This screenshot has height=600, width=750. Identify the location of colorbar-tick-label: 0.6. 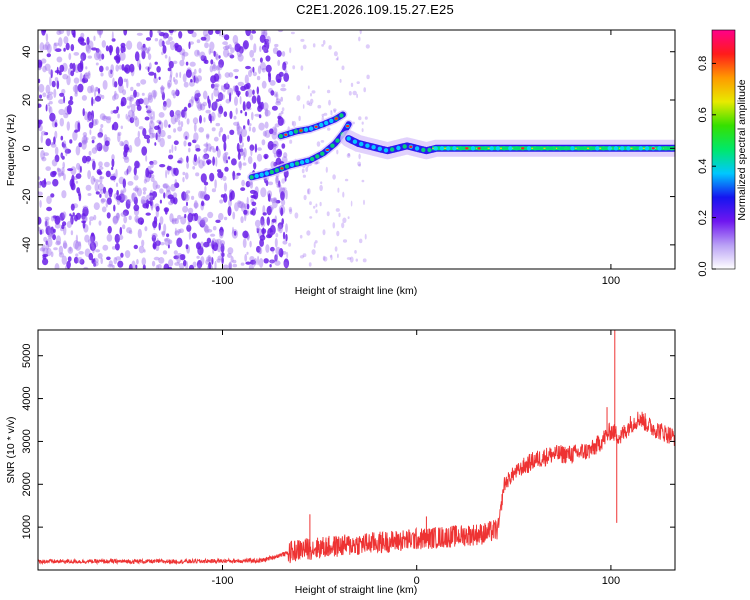
(703, 114).